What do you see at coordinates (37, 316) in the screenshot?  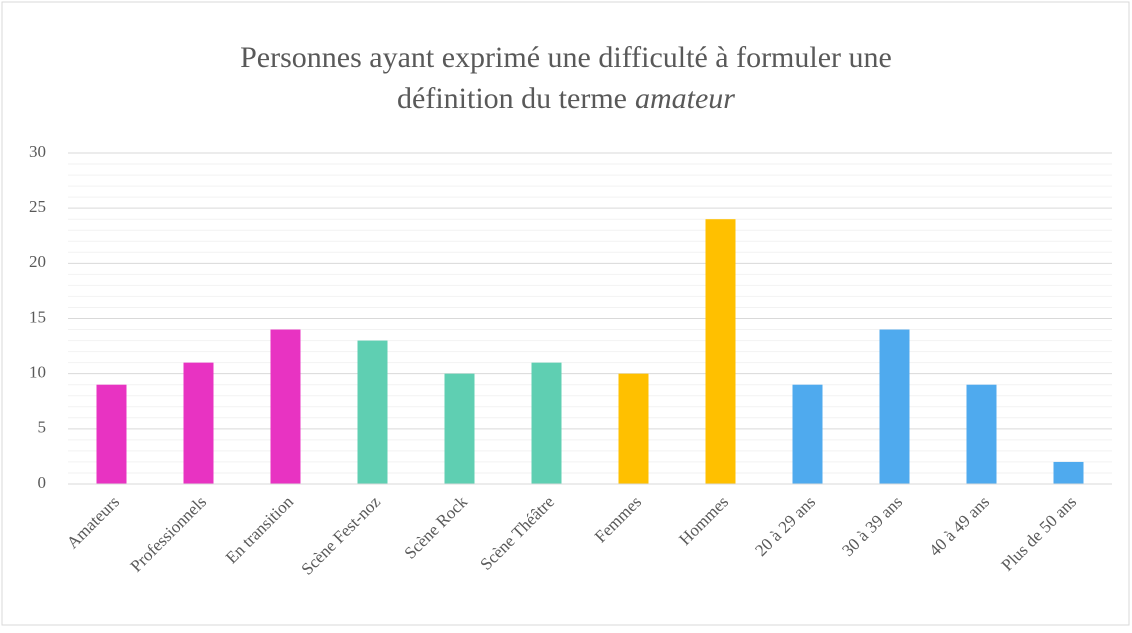 I see `y-tick-label: 15` at bounding box center [37, 316].